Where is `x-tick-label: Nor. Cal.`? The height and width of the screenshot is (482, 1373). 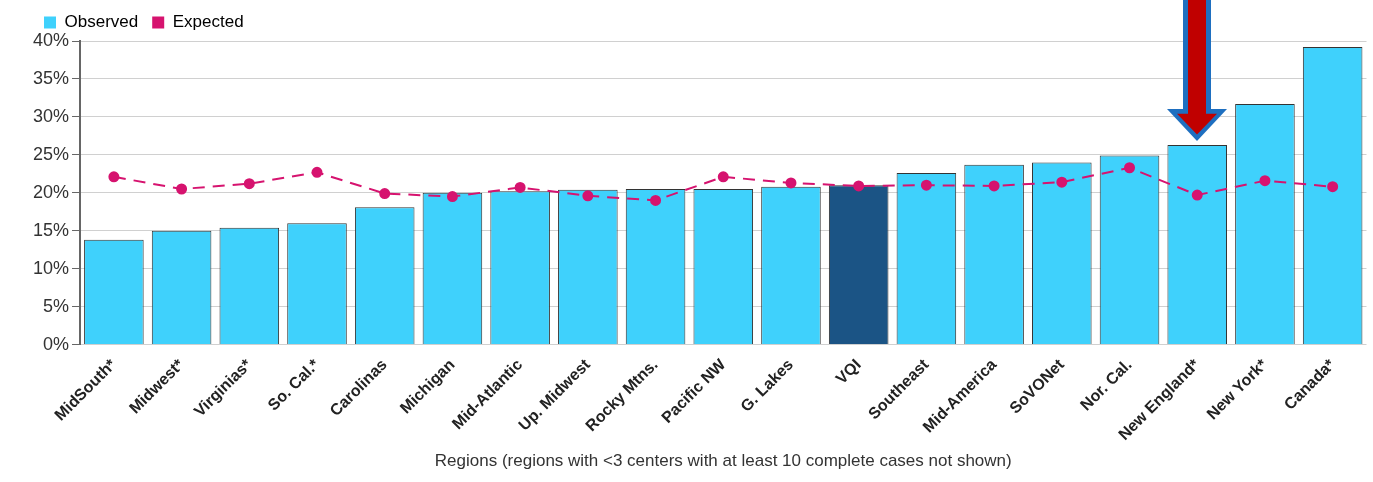 x-tick-label: Nor. Cal. is located at coordinates (1105, 384).